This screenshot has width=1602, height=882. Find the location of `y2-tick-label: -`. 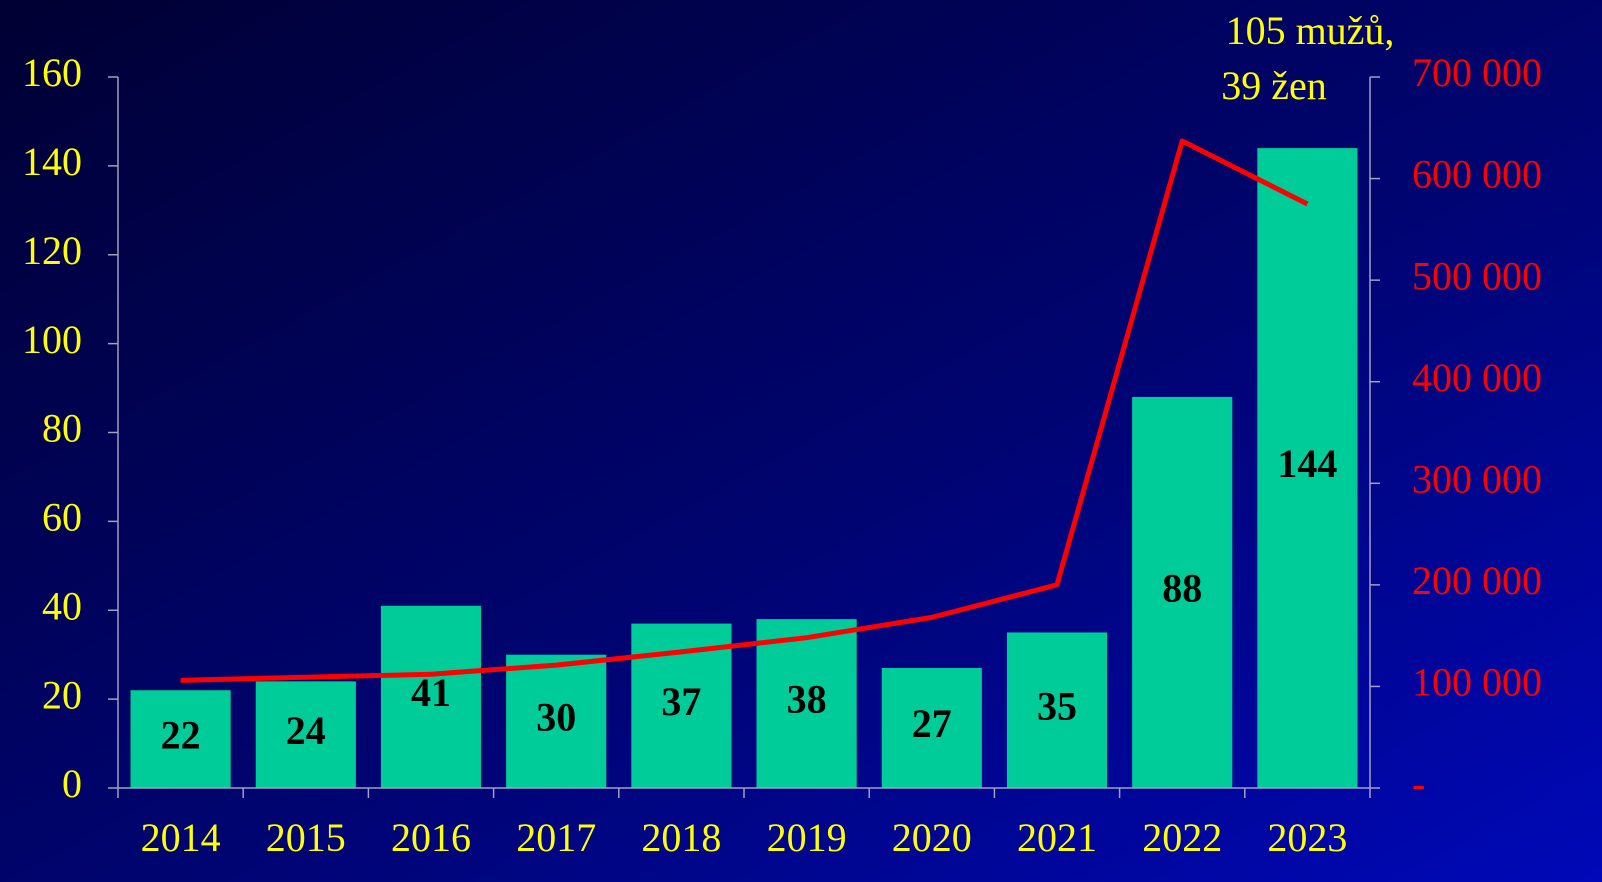

y2-tick-label: - is located at coordinates (1418, 783).